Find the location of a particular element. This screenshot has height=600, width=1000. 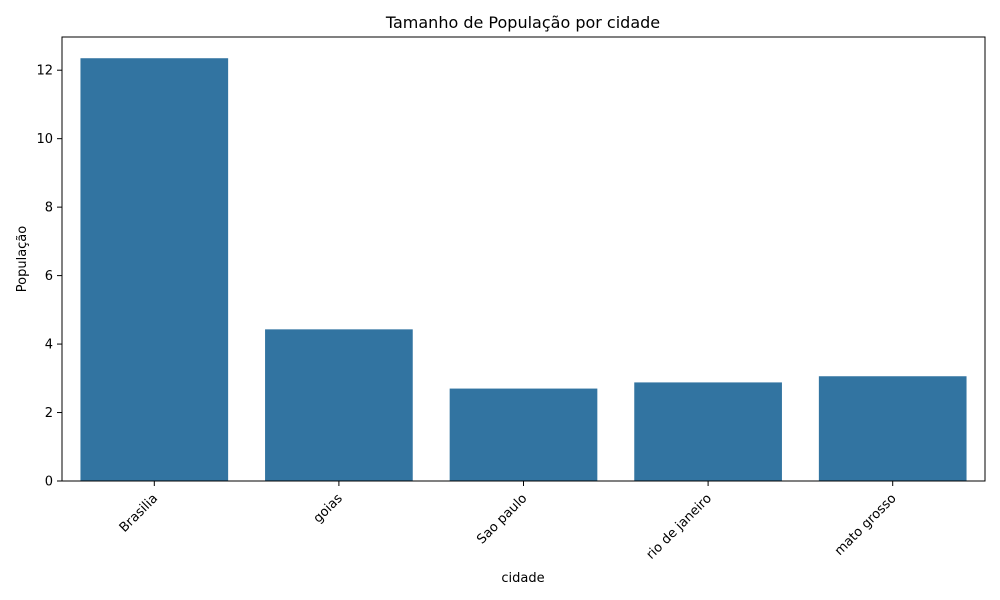

y-axis: 0 2 4 6 8 10 12 is located at coordinates (49, 277).